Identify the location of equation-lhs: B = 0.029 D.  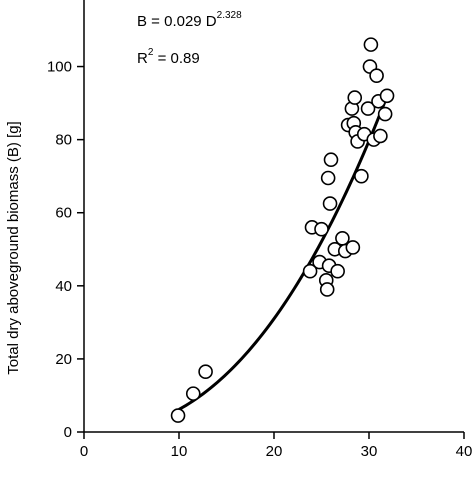
(177, 21).